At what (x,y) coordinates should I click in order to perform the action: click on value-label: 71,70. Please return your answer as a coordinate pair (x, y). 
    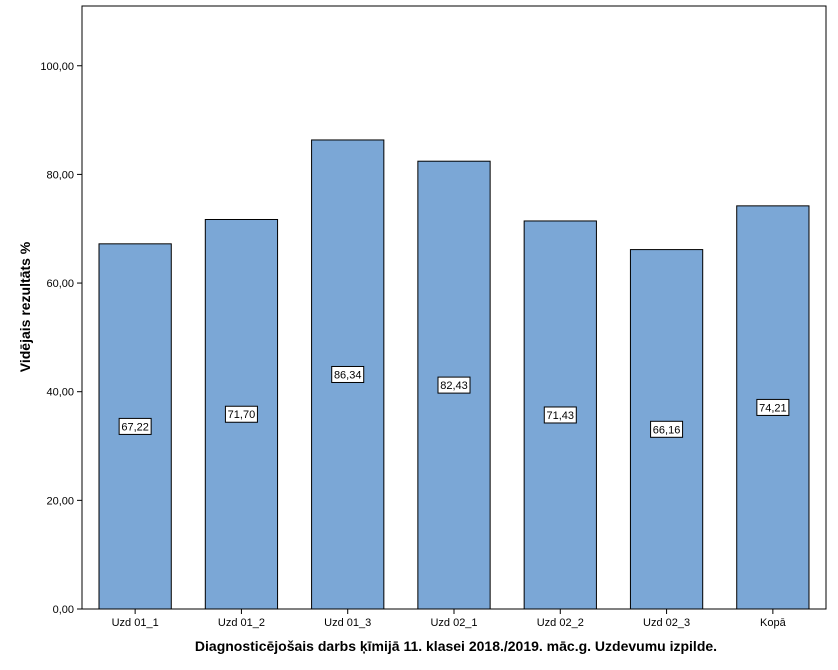
    Looking at the image, I should click on (242, 415).